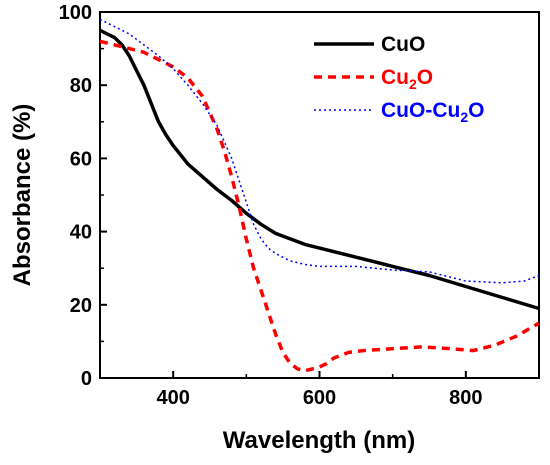 Image resolution: width=550 pixels, height=465 pixels. Describe the element at coordinates (81, 233) in the screenshot. I see `y-tick-label: 40` at that location.